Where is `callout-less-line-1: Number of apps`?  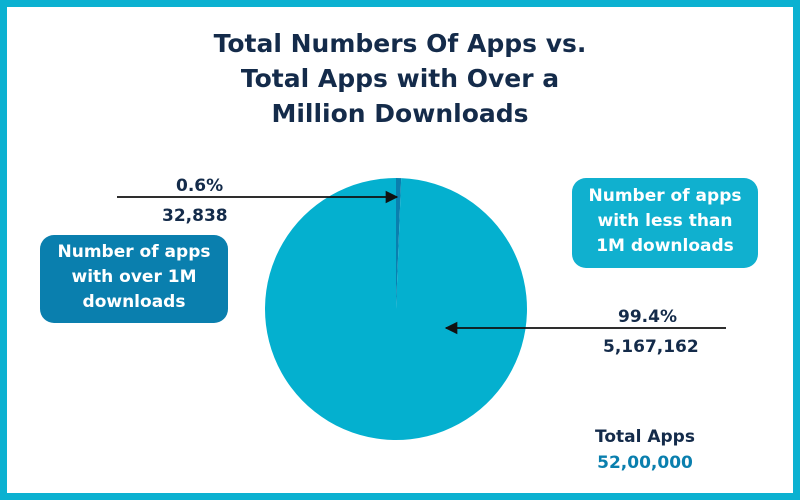
callout-less-line-1: Number of apps is located at coordinates (665, 196).